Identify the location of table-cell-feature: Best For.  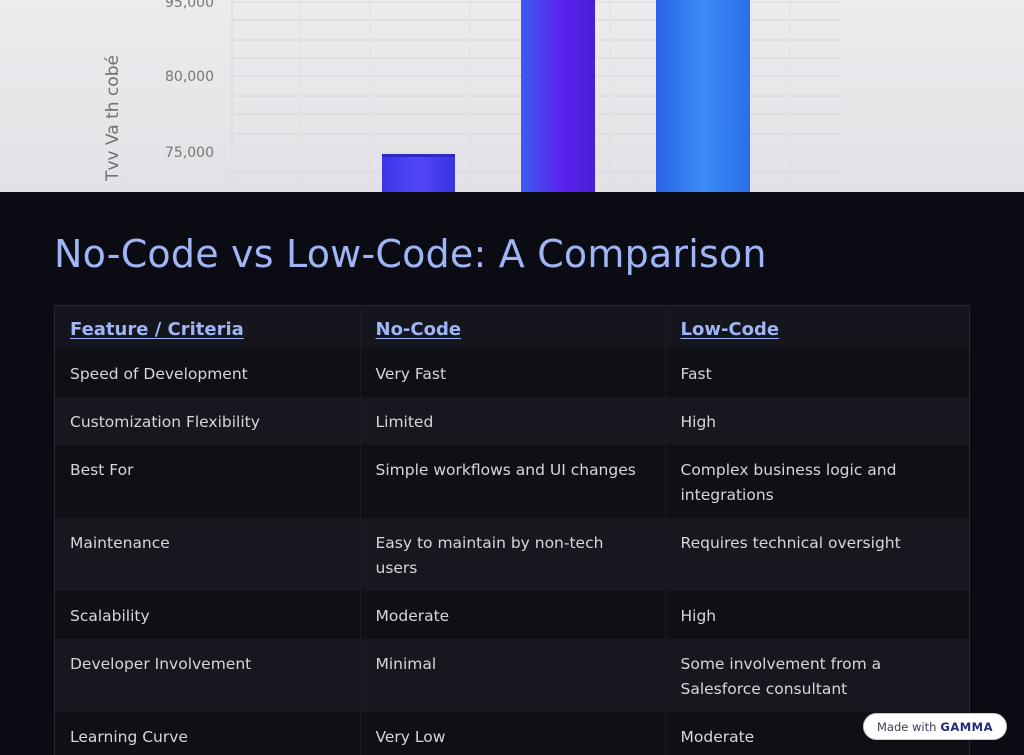
(207, 481).